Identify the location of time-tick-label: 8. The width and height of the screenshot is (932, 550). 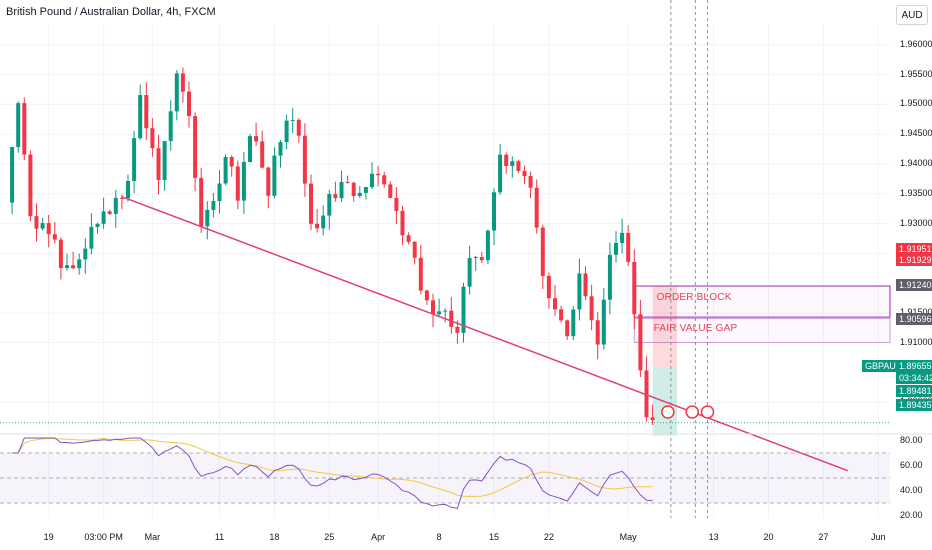
(439, 537).